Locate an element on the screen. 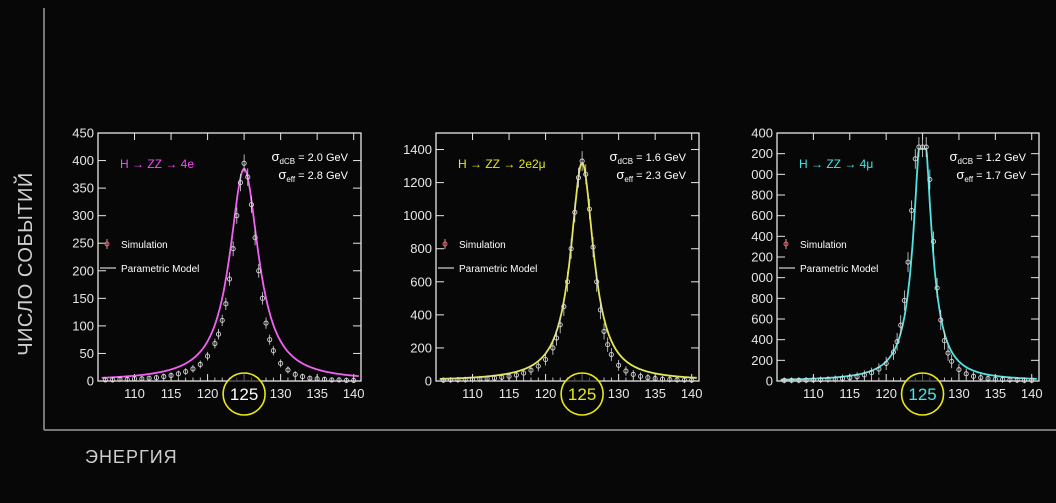  legend-model-label: Parametric Model is located at coordinates (498, 269).